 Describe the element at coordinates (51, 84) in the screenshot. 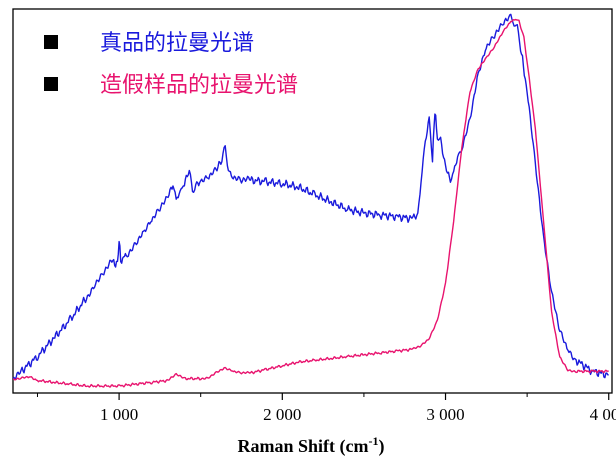

I see `legend-marker-counterfeit` at that location.